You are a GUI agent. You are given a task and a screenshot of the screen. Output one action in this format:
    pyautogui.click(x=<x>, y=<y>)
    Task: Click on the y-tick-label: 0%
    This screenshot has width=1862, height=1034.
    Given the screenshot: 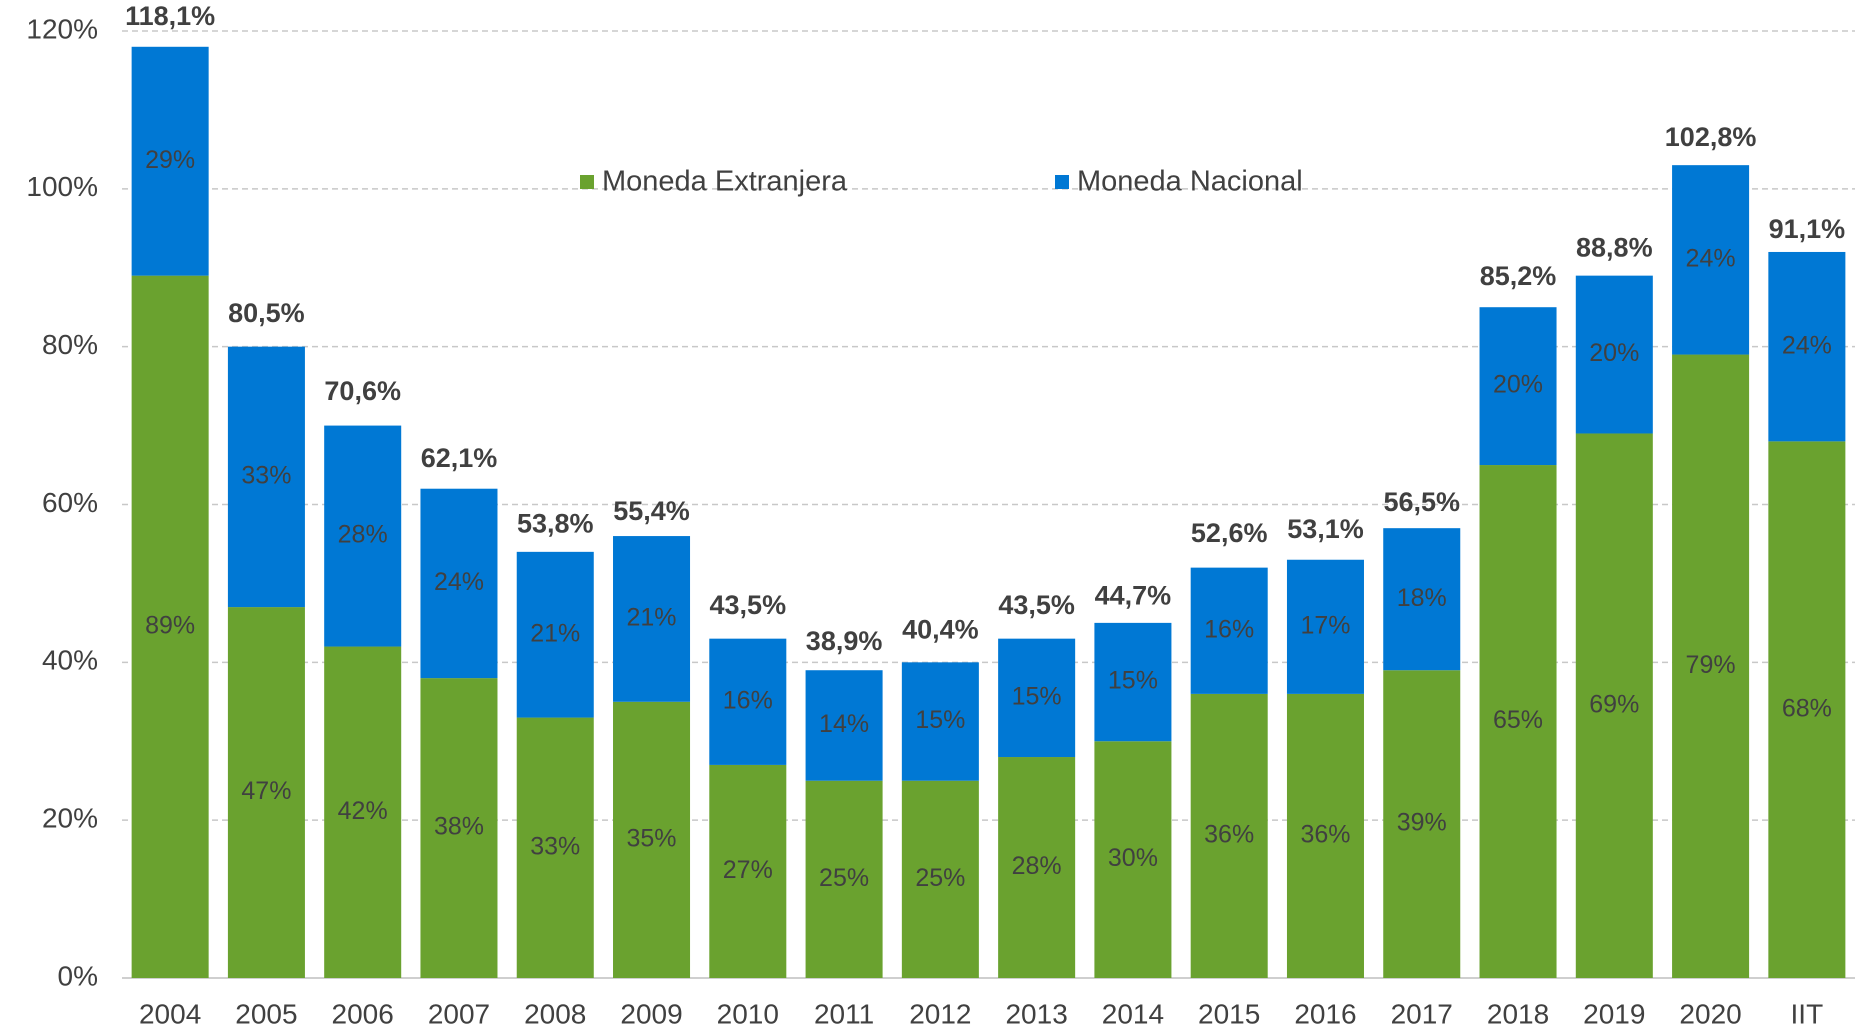 What is the action you would take?
    pyautogui.click(x=78, y=975)
    